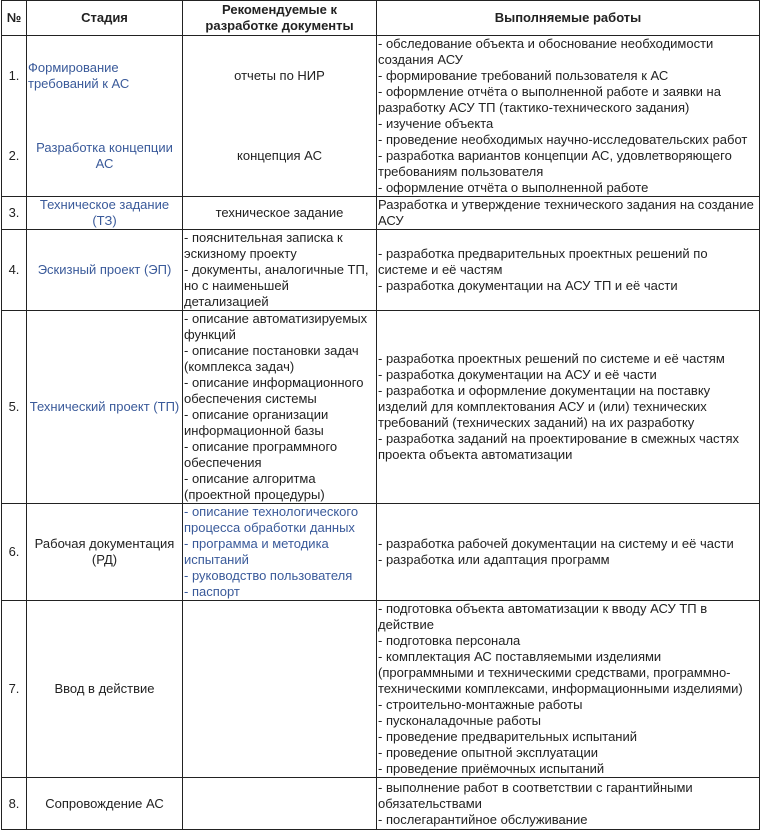 This screenshot has height=830, width=766. I want to click on stage-text: Ввод в действие, so click(104, 688).